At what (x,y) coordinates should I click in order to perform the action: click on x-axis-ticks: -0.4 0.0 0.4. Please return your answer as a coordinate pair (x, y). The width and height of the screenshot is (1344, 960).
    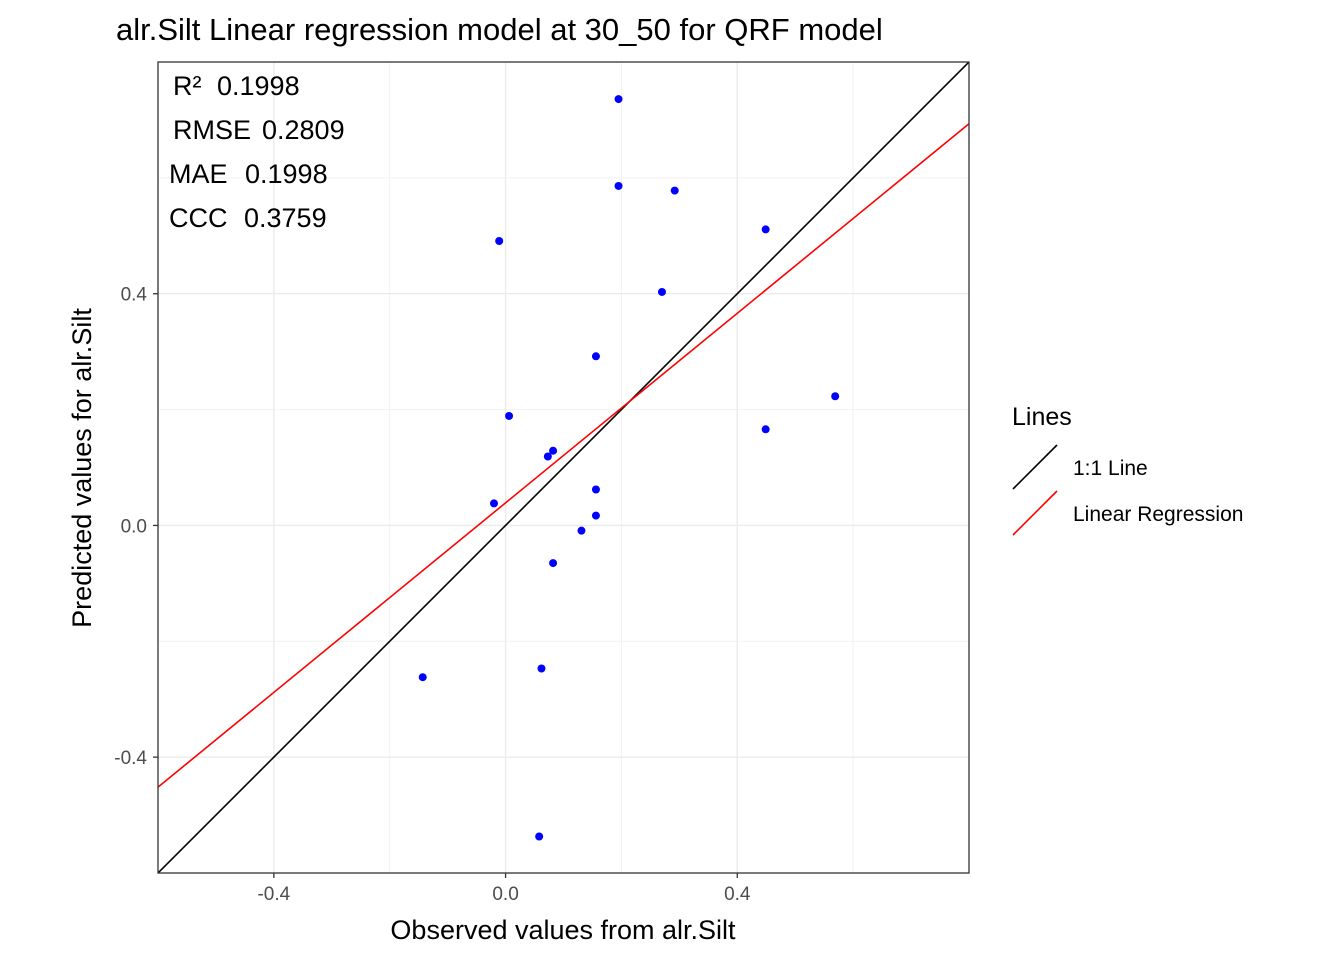
    Looking at the image, I should click on (504, 889).